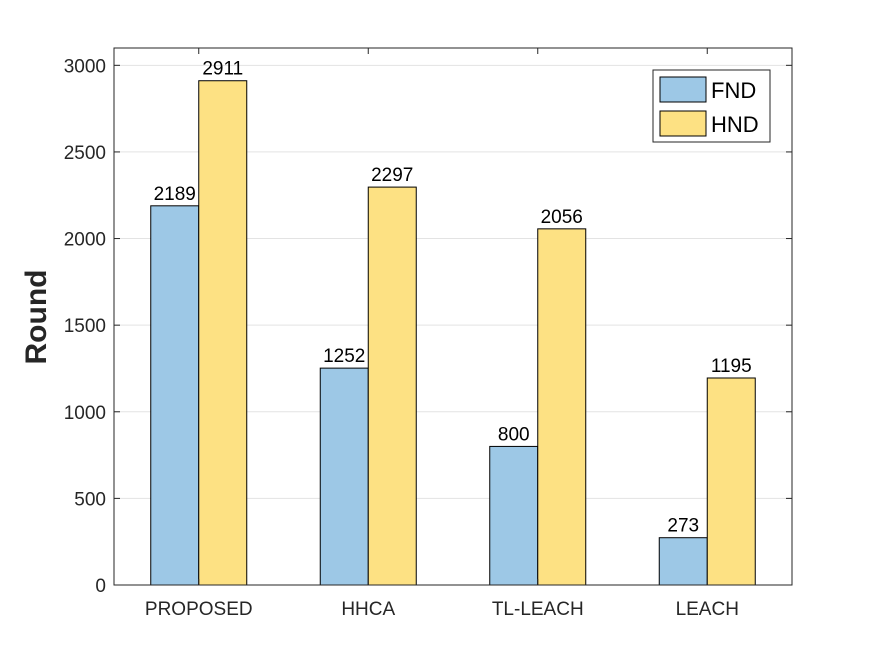  I want to click on bar-fnd-hhca, so click(344, 476).